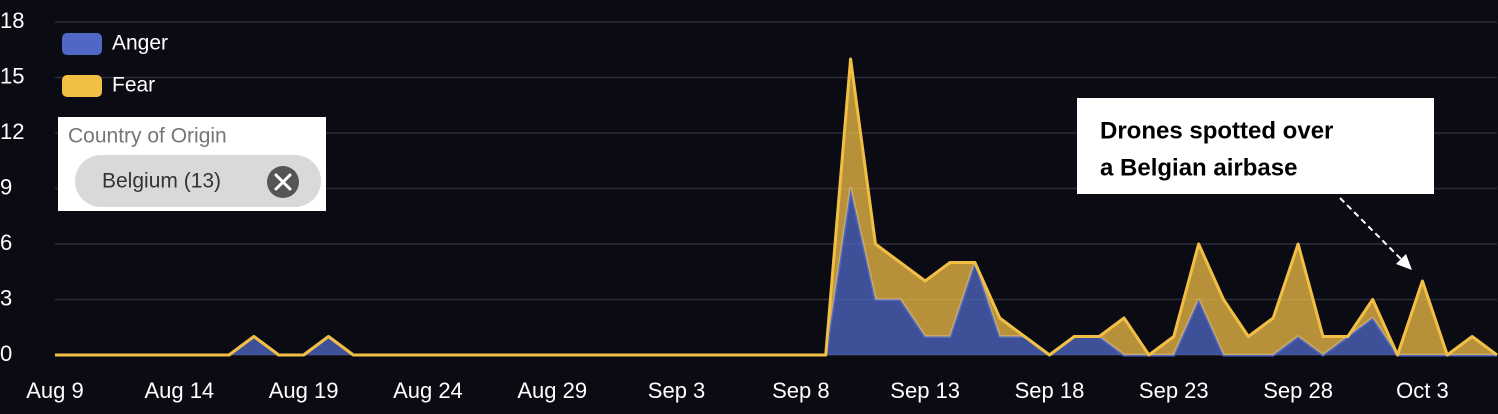  What do you see at coordinates (147, 136) in the screenshot?
I see `filter-label: Country of Origin` at bounding box center [147, 136].